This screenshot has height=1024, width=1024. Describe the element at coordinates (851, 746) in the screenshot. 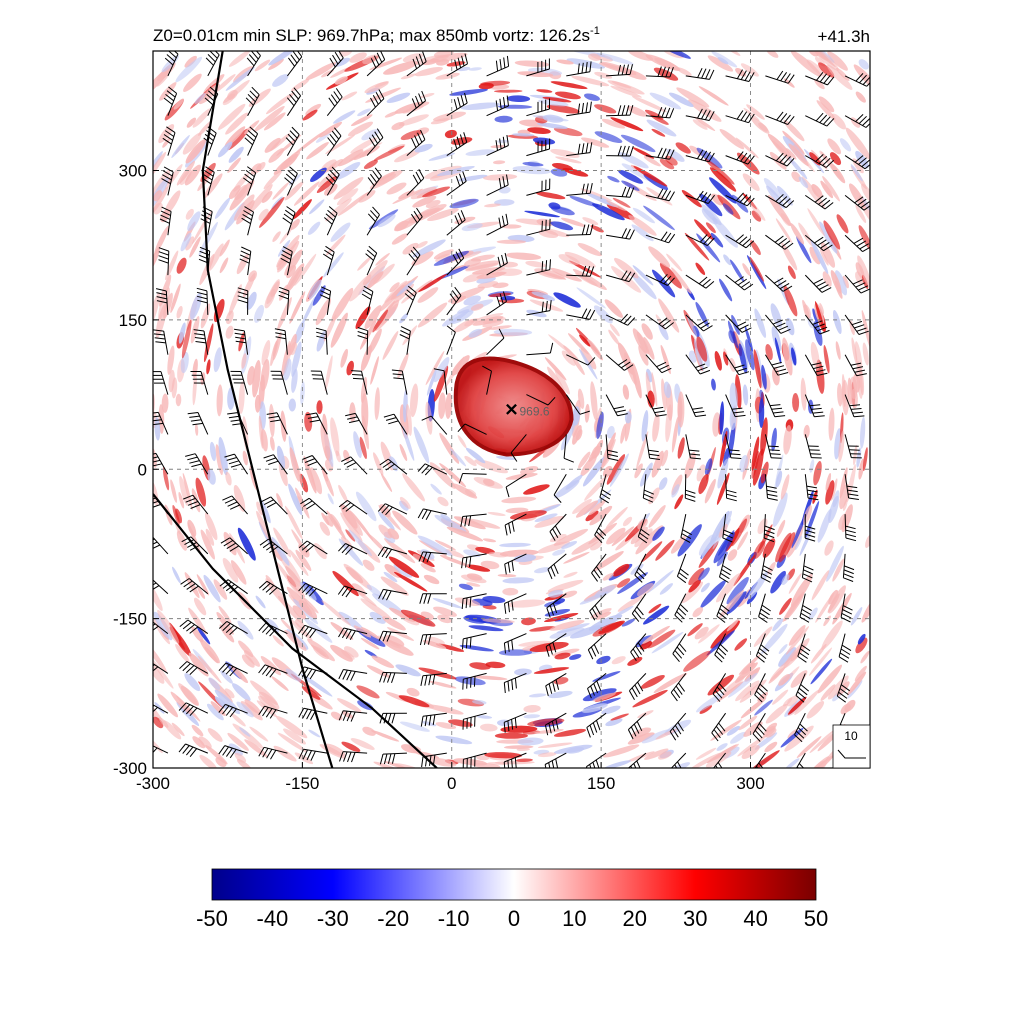

I see `barb-key-box` at that location.